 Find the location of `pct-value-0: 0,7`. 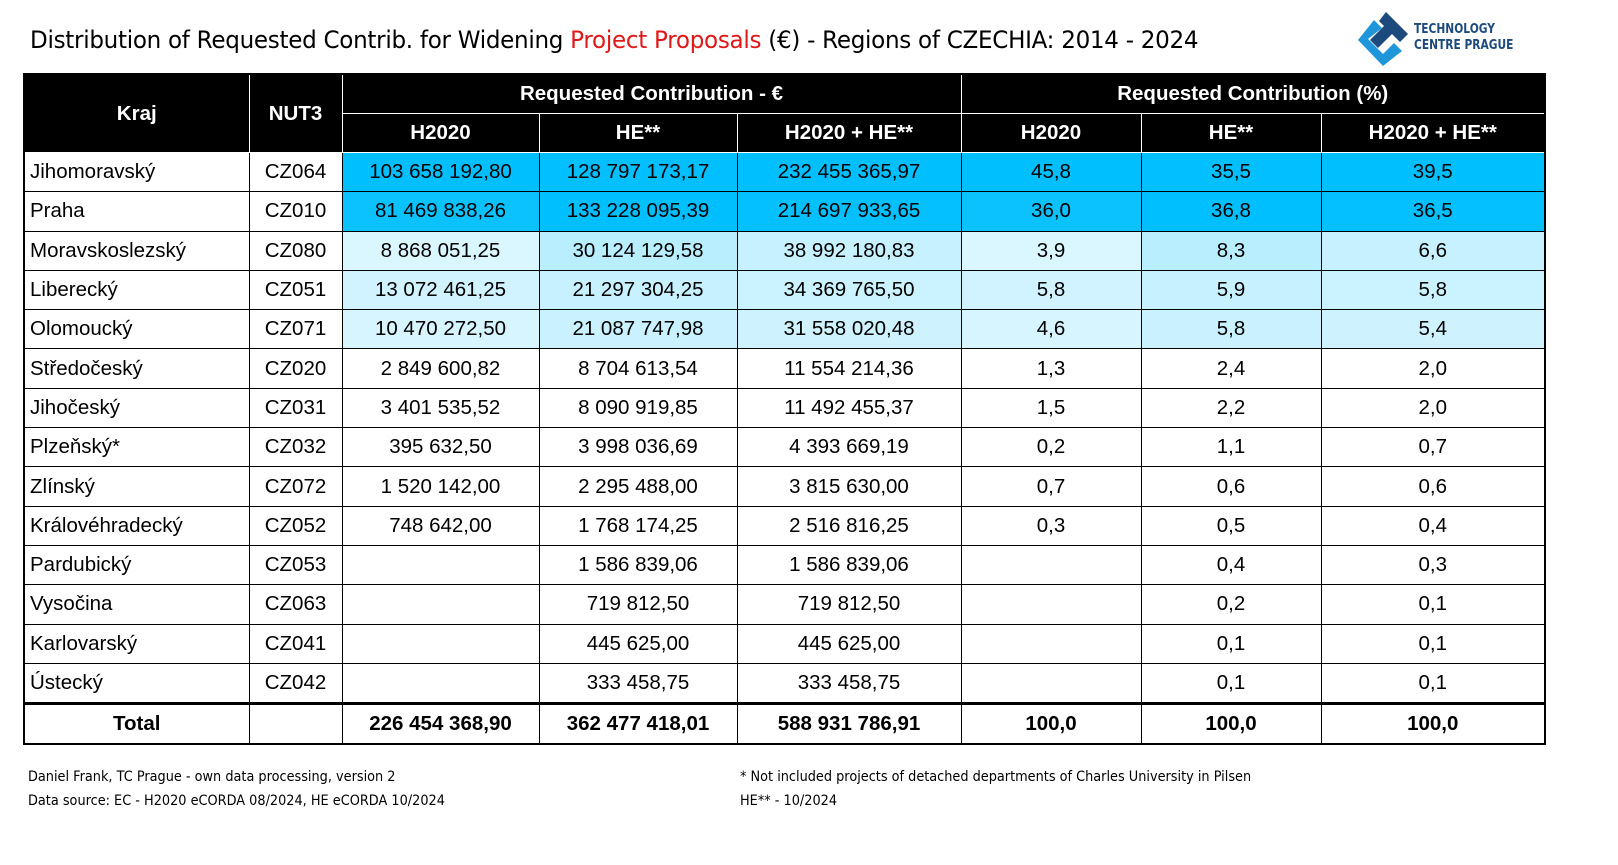

pct-value-0: 0,7 is located at coordinates (1051, 486).